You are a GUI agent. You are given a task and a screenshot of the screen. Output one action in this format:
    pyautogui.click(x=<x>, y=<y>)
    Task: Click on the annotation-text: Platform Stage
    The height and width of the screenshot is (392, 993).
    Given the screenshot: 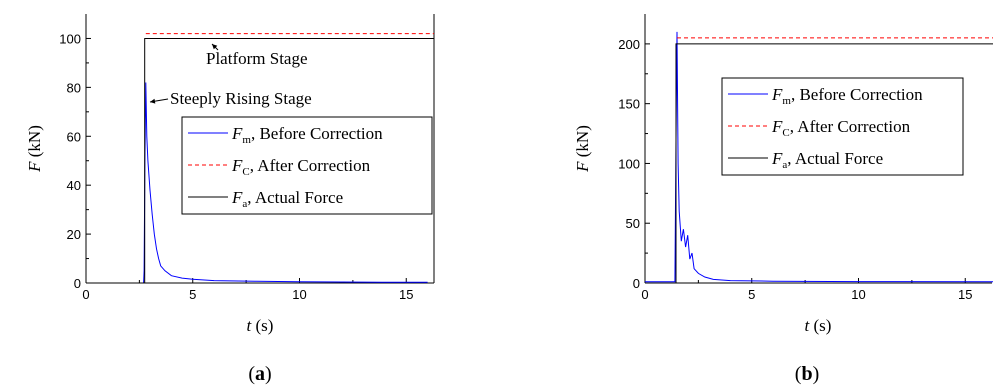 What is the action you would take?
    pyautogui.click(x=257, y=58)
    